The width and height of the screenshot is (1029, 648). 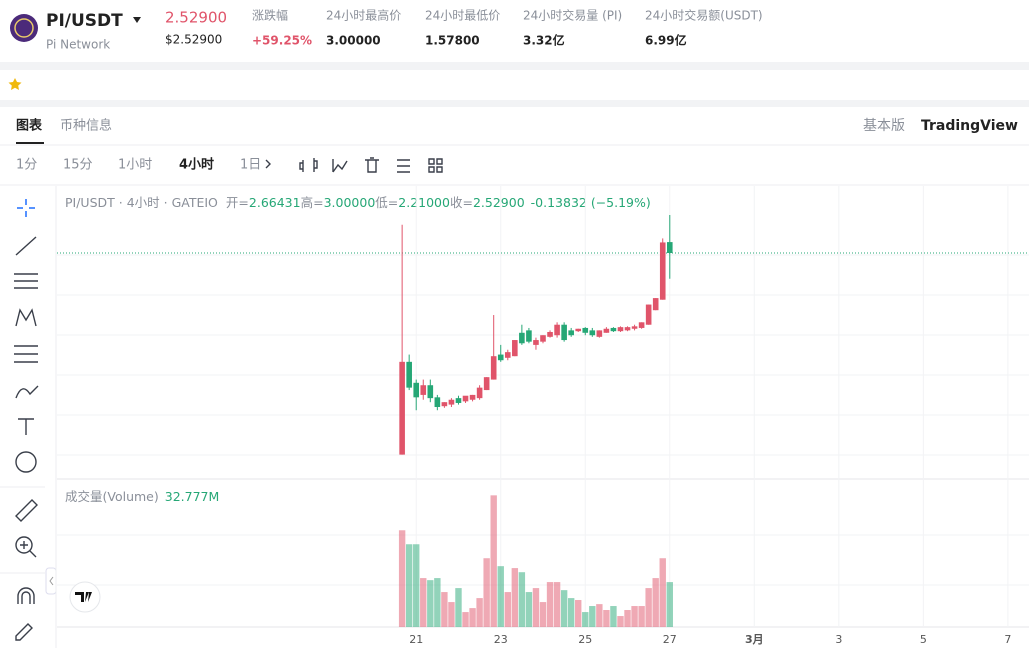 What do you see at coordinates (78, 165) in the screenshot?
I see `interval: 15分` at bounding box center [78, 165].